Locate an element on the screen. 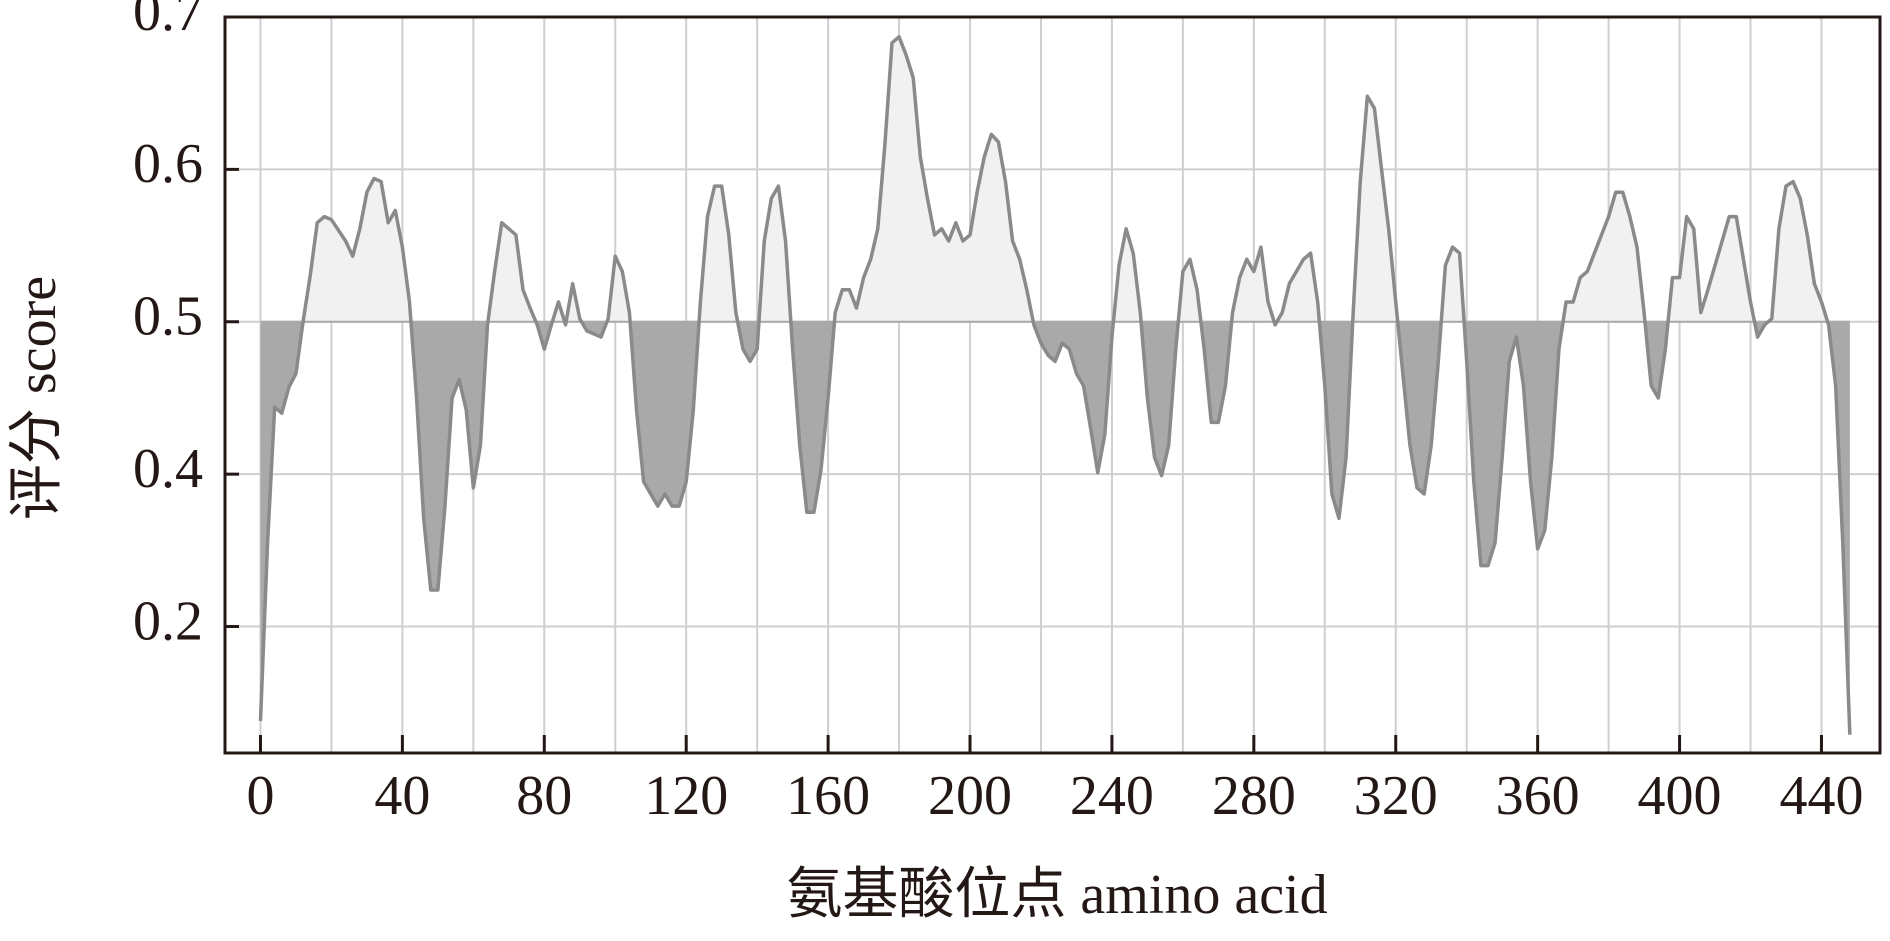  x-tick-label: 0 is located at coordinates (260, 796).